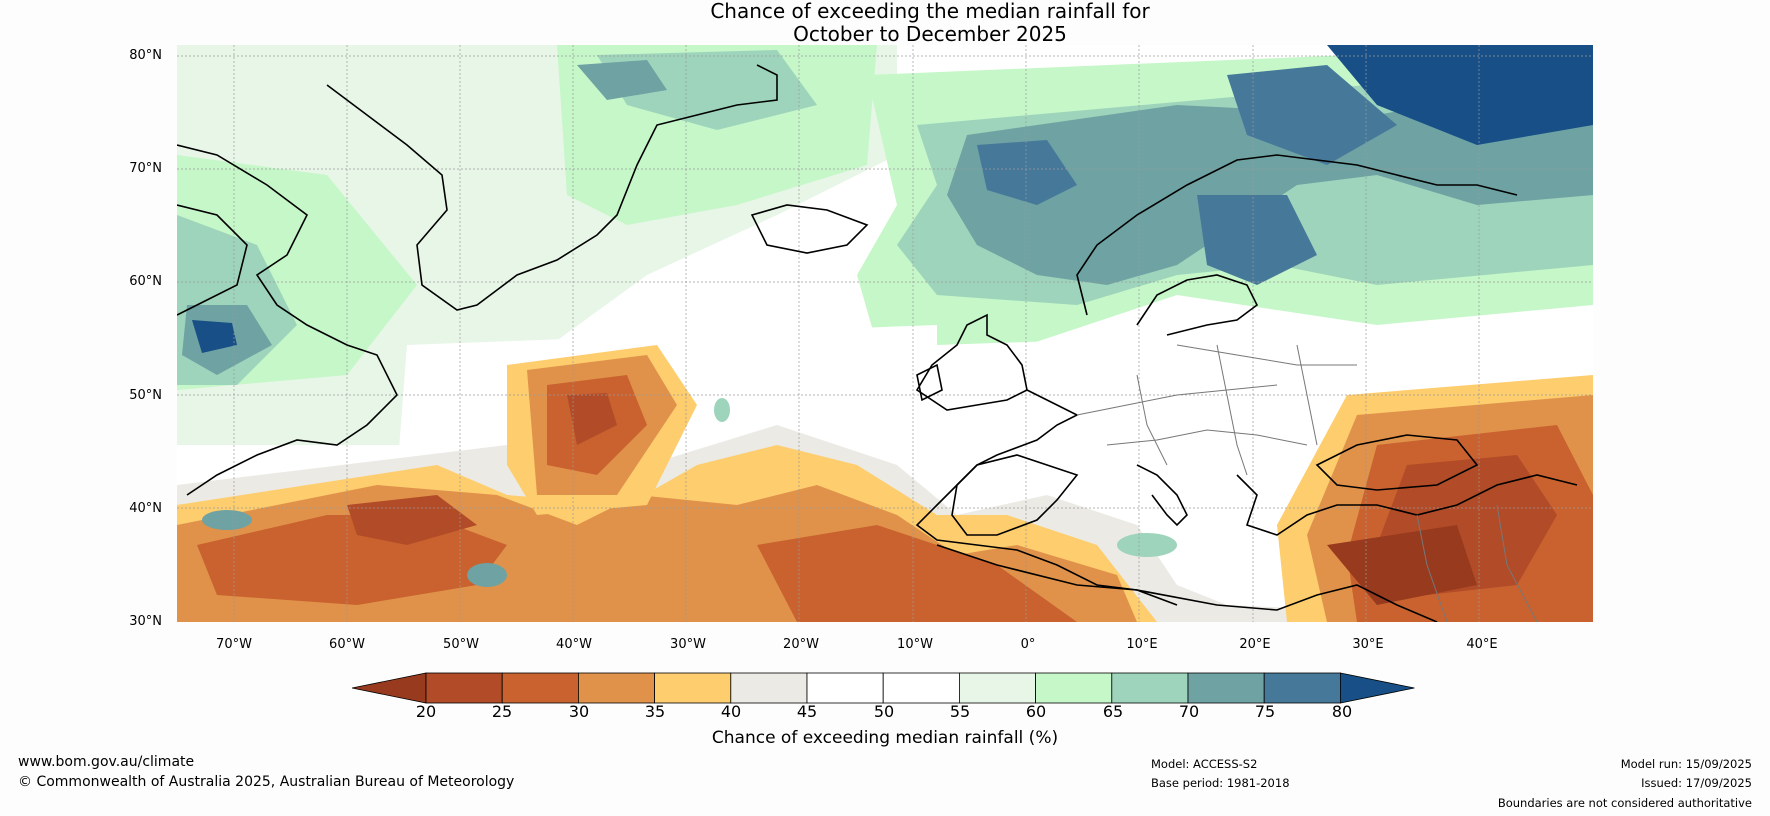  What do you see at coordinates (574, 644) in the screenshot?
I see `lon-label-40w: 40°W` at bounding box center [574, 644].